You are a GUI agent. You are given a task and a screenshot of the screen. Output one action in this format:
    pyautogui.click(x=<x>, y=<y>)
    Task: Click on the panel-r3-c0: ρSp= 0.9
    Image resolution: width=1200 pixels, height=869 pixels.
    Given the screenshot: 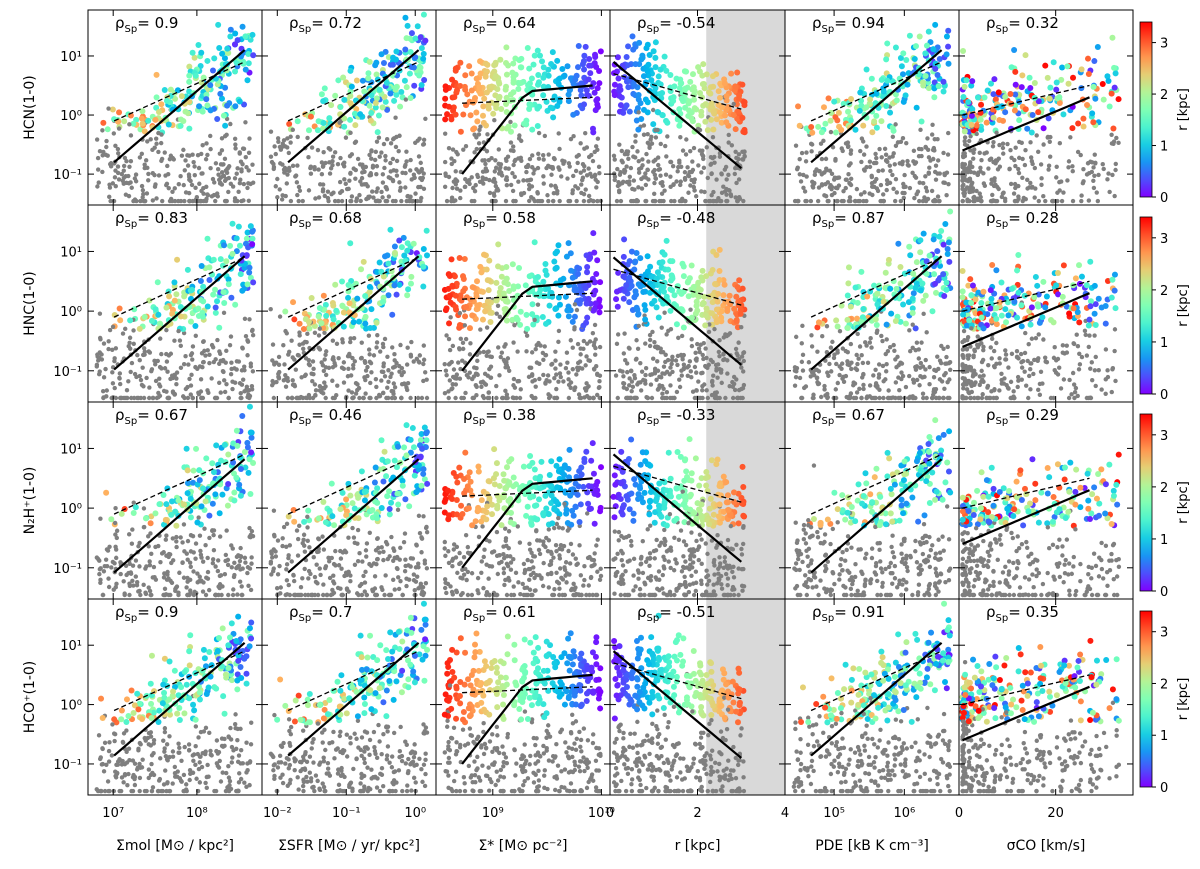 What is the action you would take?
    pyautogui.click(x=175, y=697)
    